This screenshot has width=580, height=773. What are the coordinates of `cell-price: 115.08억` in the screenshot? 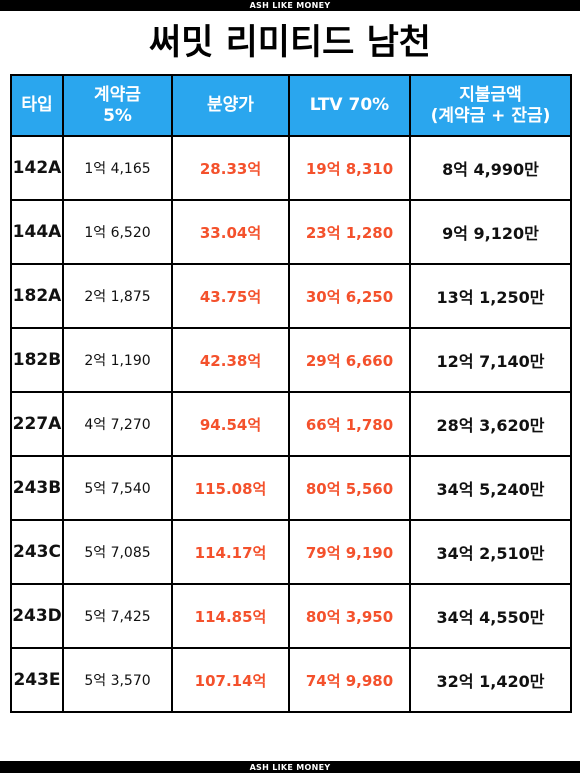 It's located at (230, 488).